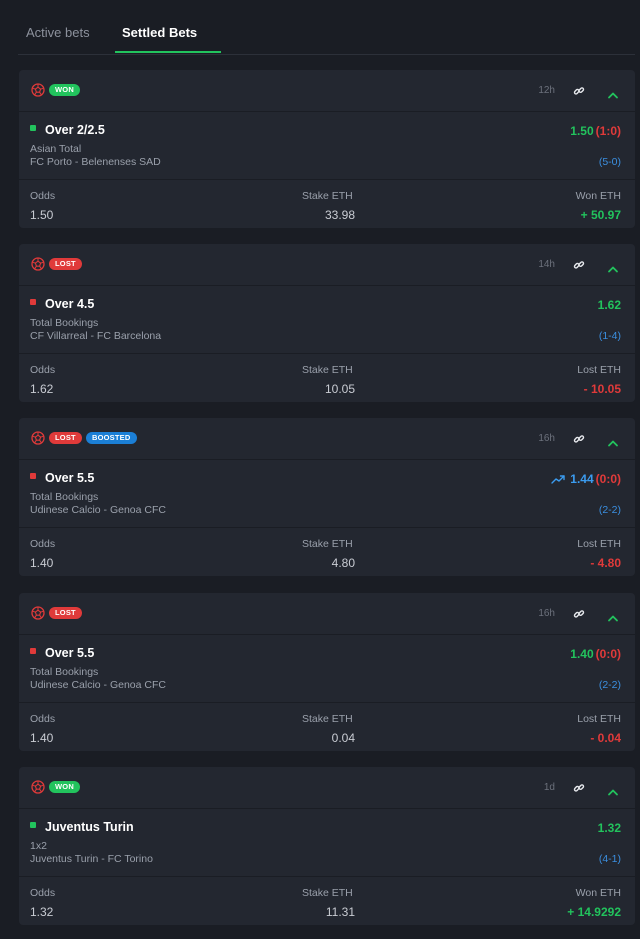  What do you see at coordinates (89, 827) in the screenshot?
I see `bet-selection: Juventus Turin` at bounding box center [89, 827].